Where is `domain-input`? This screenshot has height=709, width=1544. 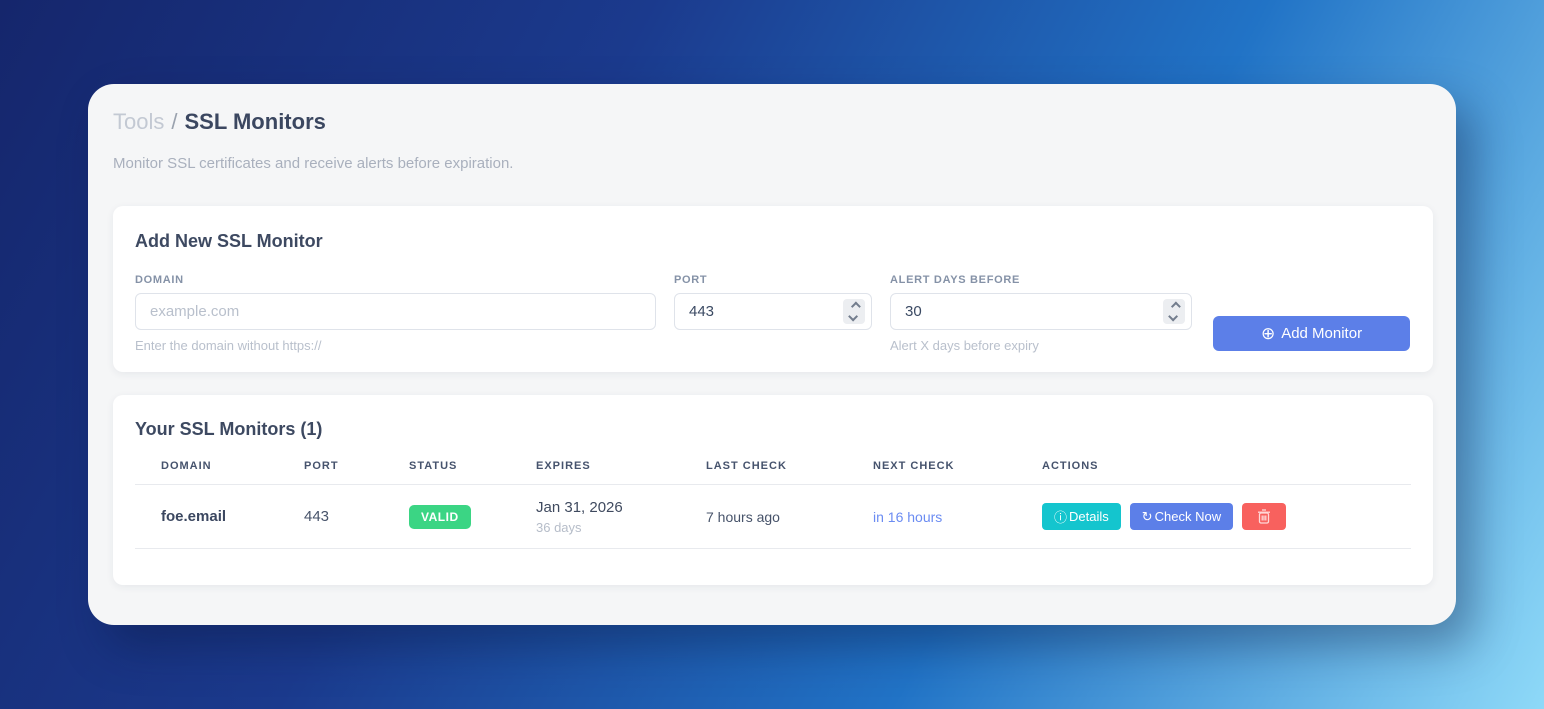 domain-input is located at coordinates (395, 311).